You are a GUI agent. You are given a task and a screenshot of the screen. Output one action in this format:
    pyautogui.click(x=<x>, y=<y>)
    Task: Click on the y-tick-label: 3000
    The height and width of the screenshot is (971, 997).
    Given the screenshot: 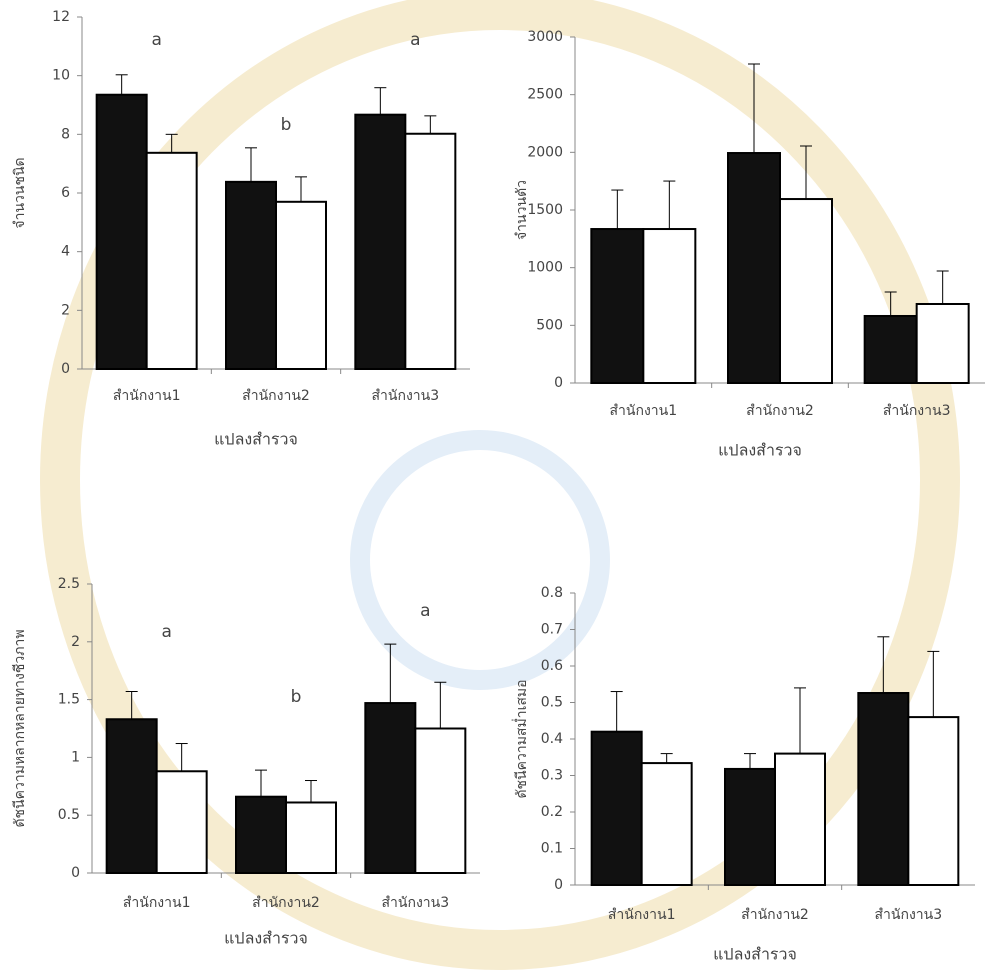 What is the action you would take?
    pyautogui.click(x=545, y=37)
    